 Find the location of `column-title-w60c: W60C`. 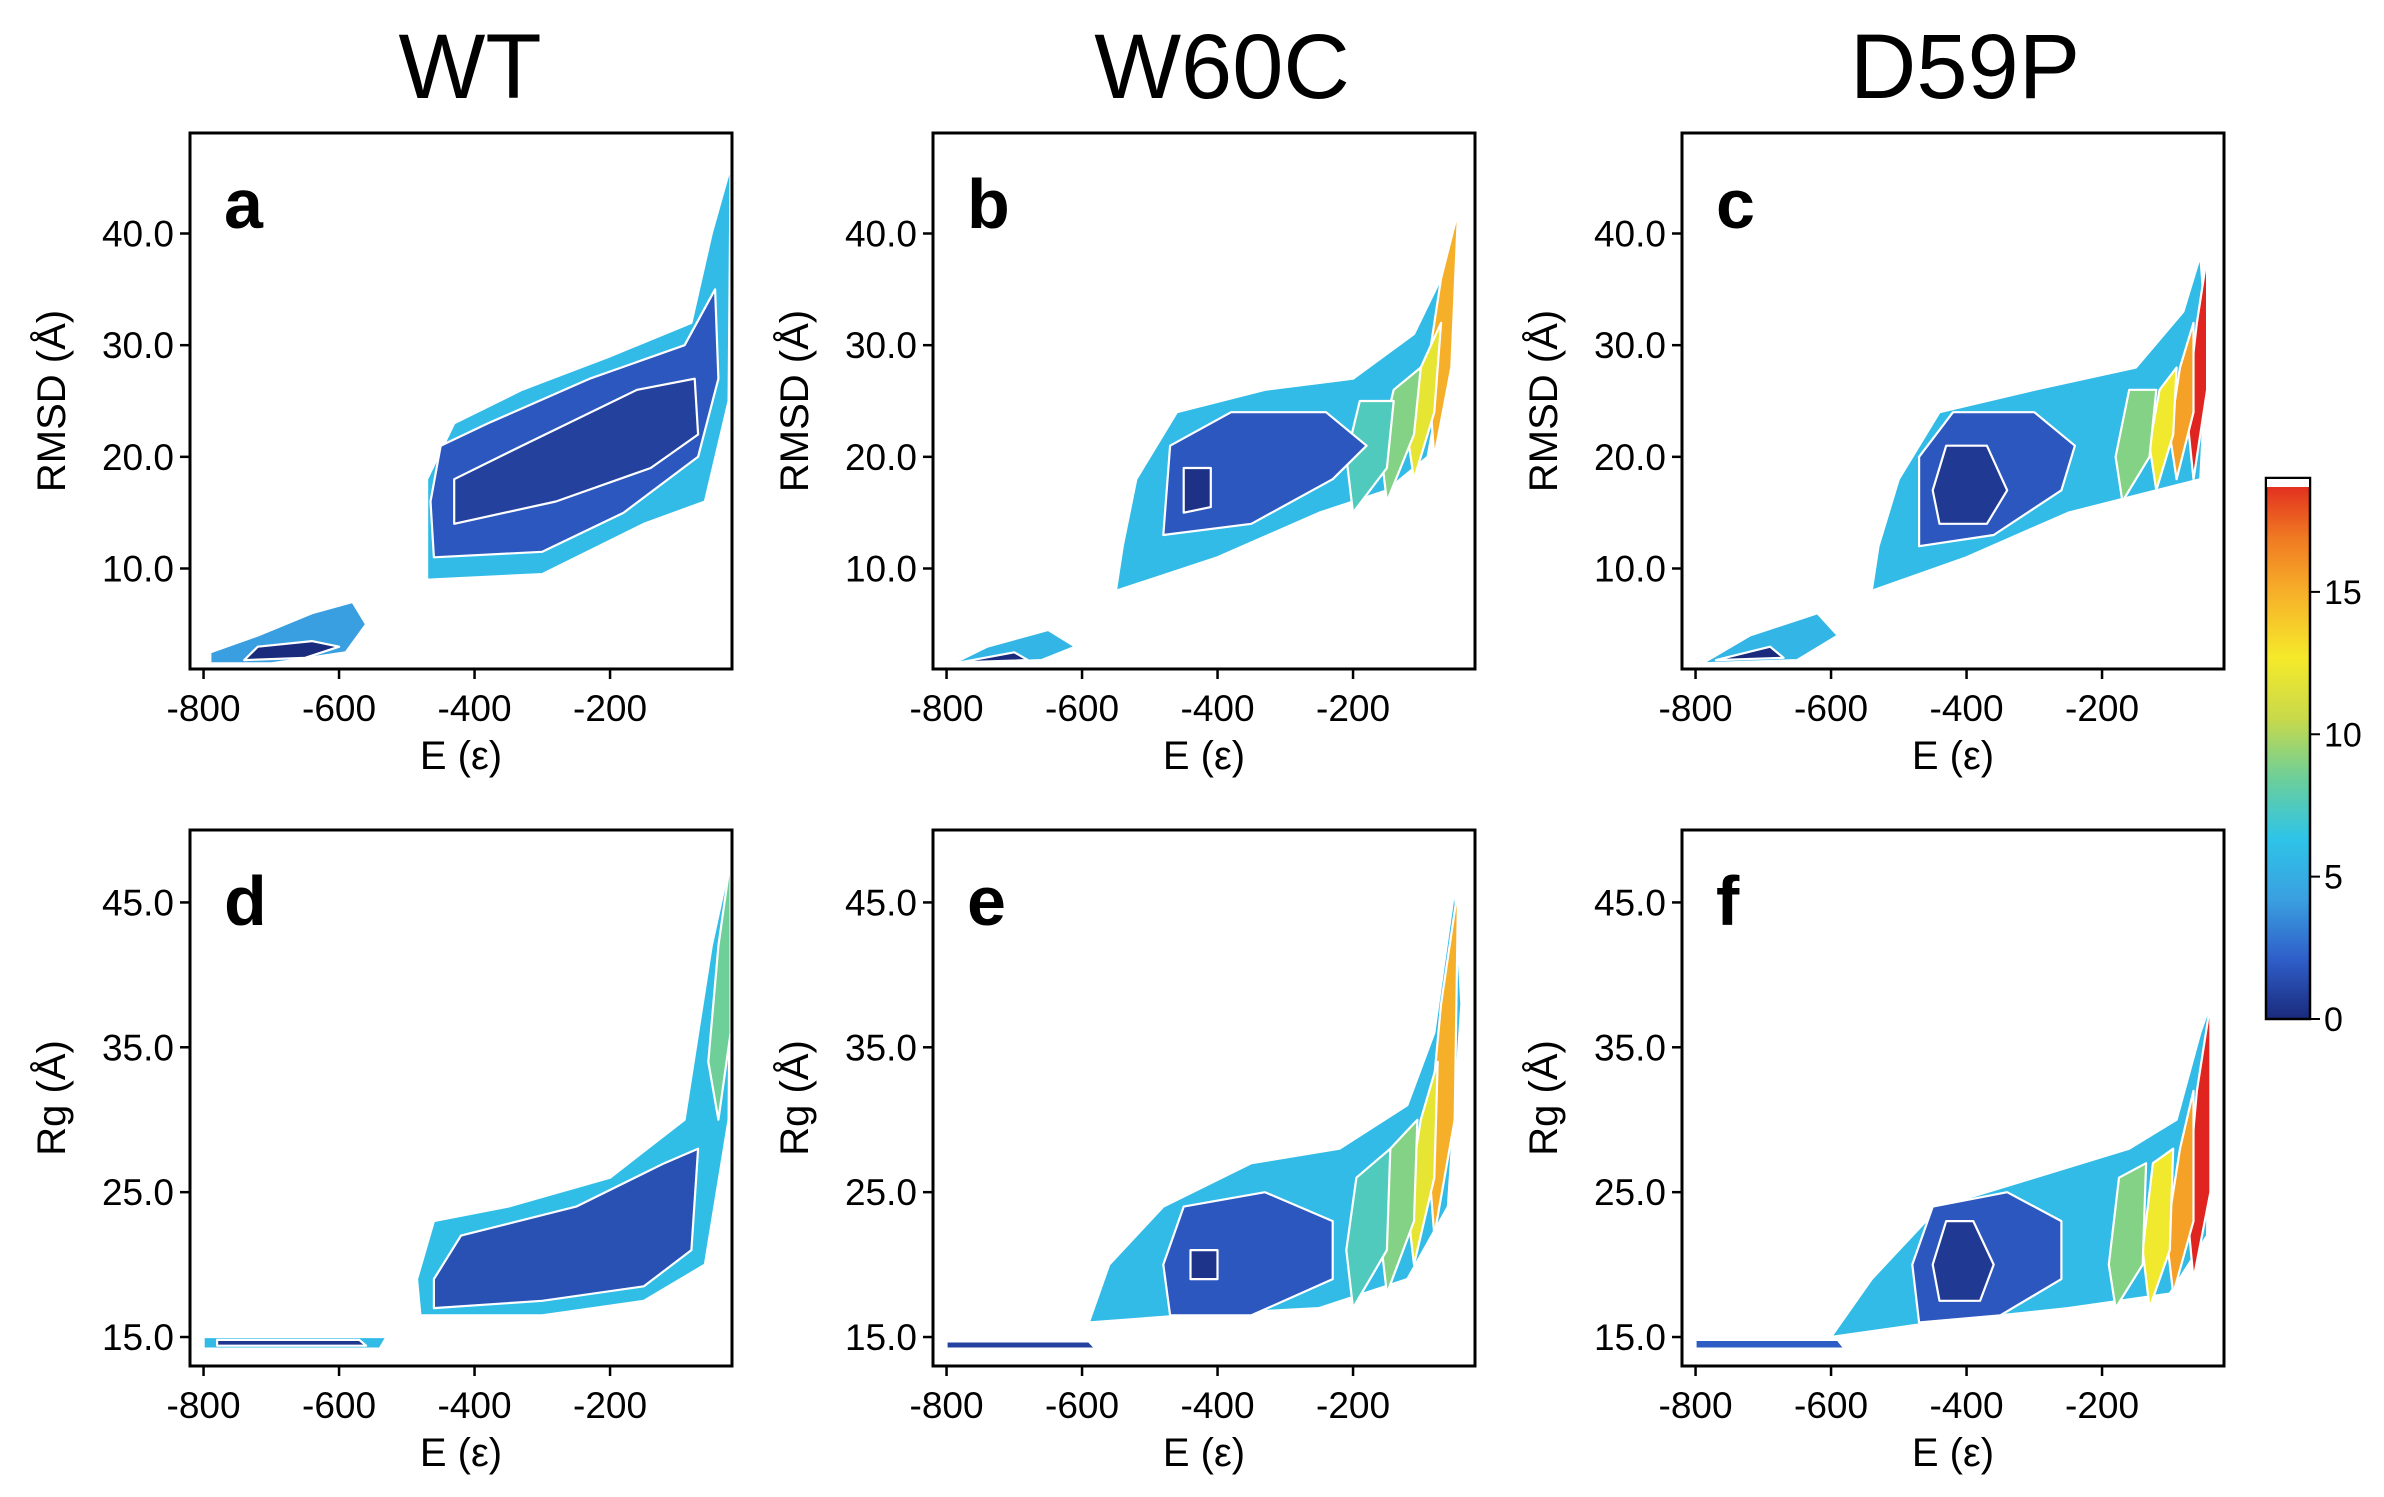

column-title-w60c: W60C is located at coordinates (1222, 67).